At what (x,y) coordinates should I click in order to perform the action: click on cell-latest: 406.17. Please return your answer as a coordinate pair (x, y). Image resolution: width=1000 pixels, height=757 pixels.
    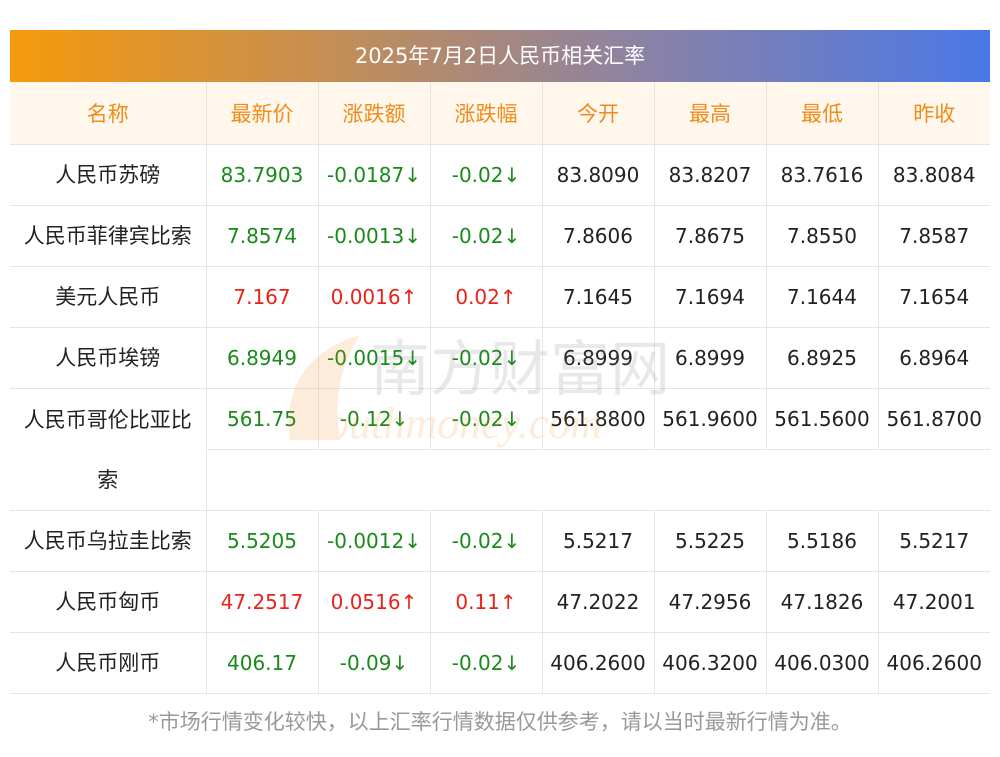
    Looking at the image, I should click on (261, 663).